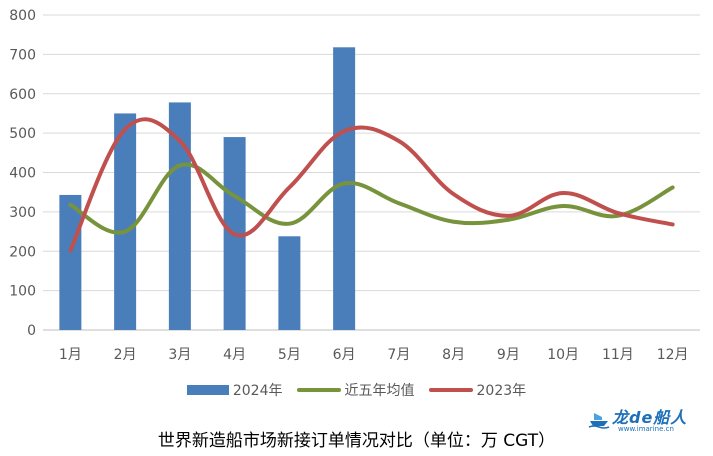 The image size is (713, 456). What do you see at coordinates (289, 355) in the screenshot?
I see `x-tick-label: 5月` at bounding box center [289, 355].